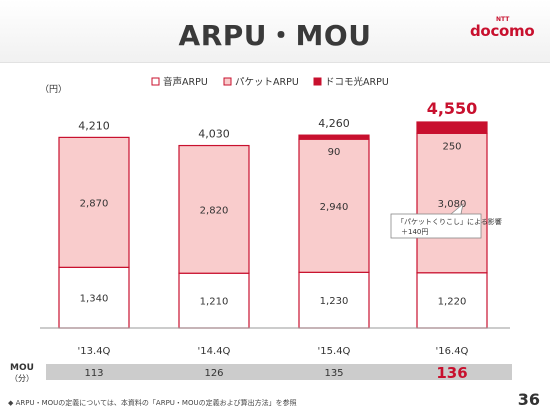 The image size is (550, 413). I want to click on logo-name: docomo, so click(502, 31).